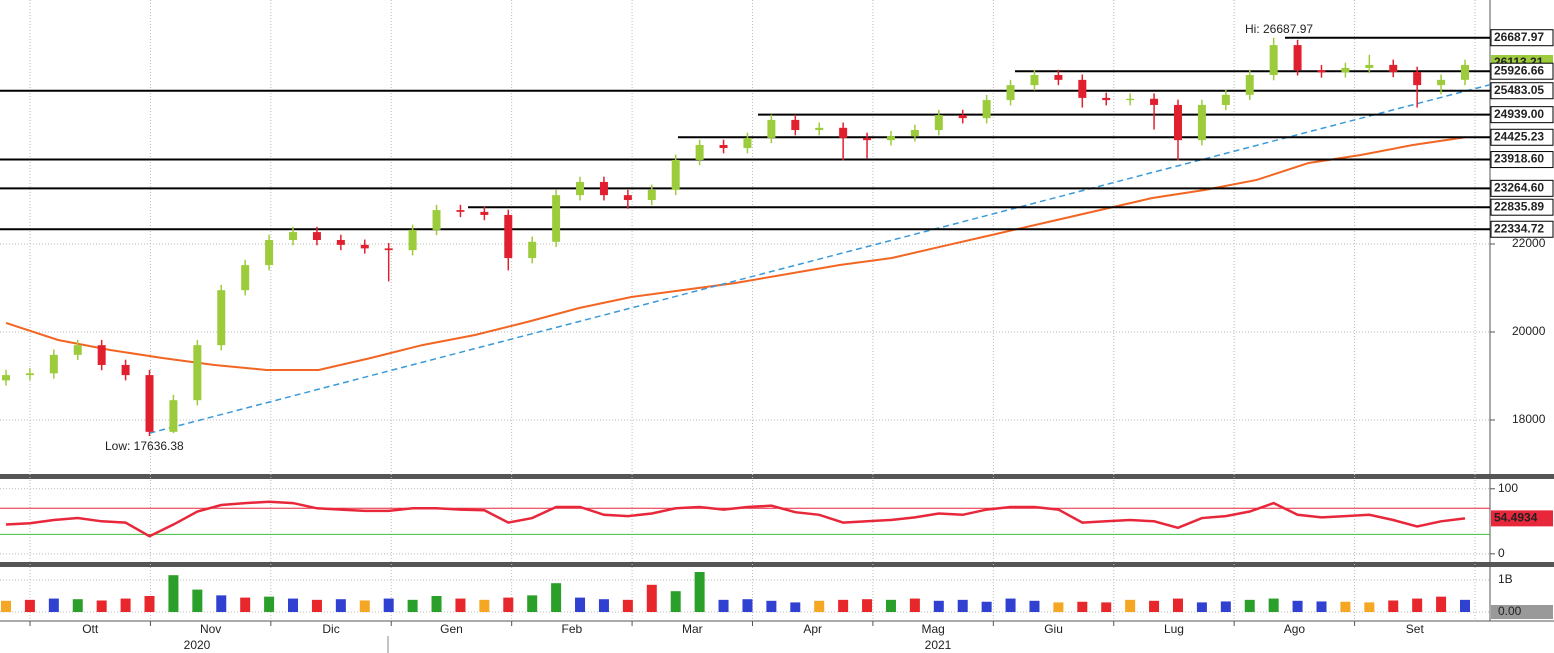  I want to click on x-tick-label: Set, so click(1415, 629).